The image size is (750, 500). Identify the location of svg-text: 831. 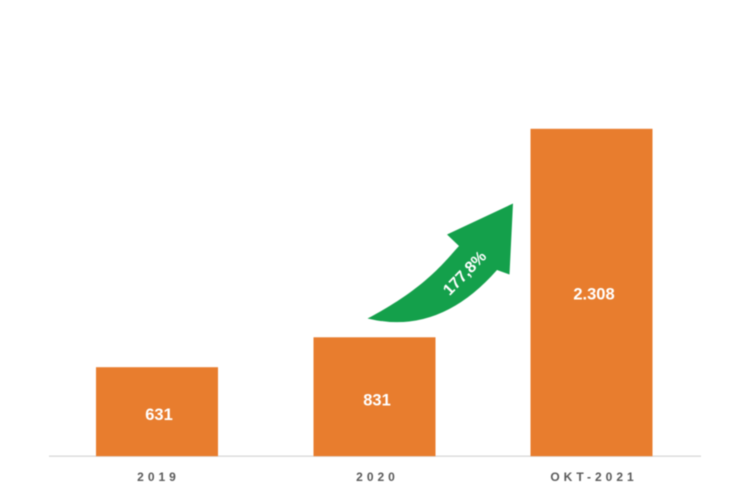
(377, 401).